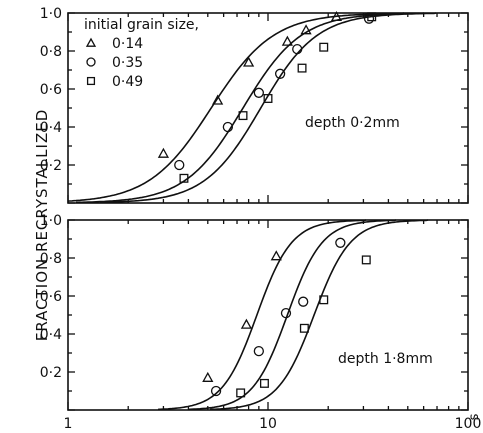  I want to click on legend-entry: 0·49, so click(127, 82).